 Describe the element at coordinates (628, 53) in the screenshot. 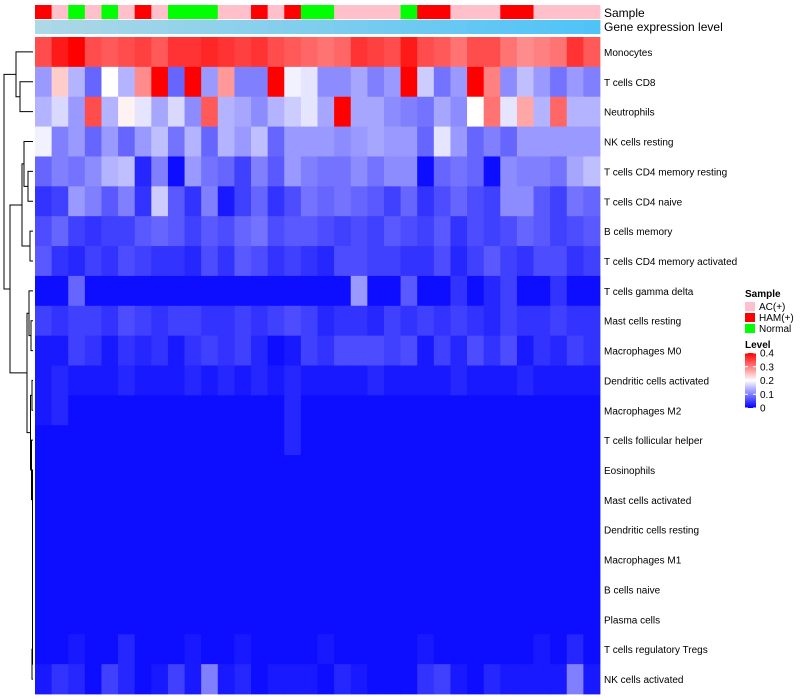

I see `row-label: Monocytes` at that location.